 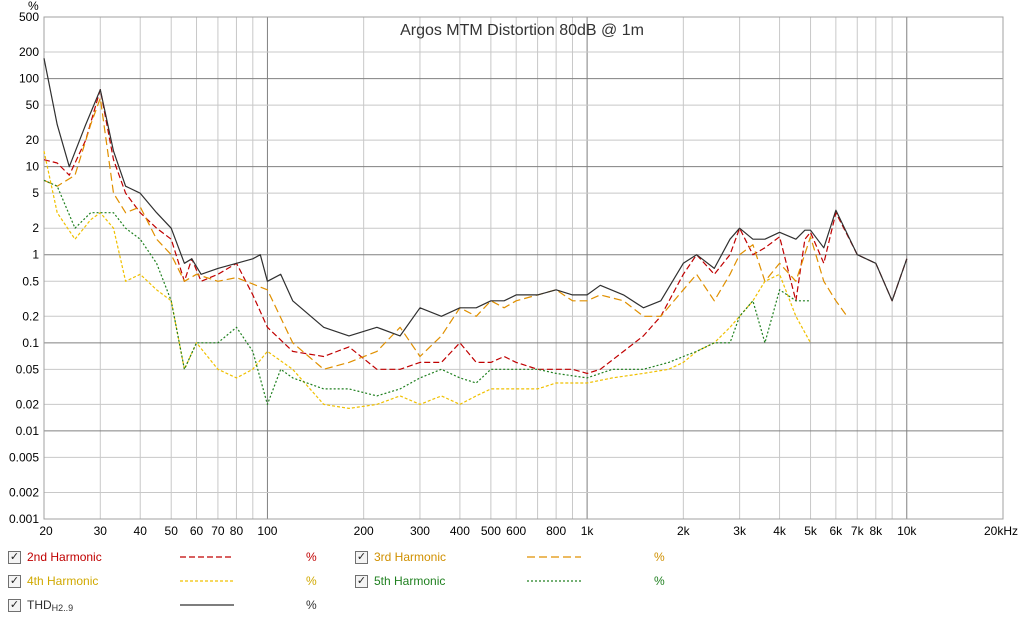 What do you see at coordinates (858, 531) in the screenshot?
I see `x-tick-label: 7k` at bounding box center [858, 531].